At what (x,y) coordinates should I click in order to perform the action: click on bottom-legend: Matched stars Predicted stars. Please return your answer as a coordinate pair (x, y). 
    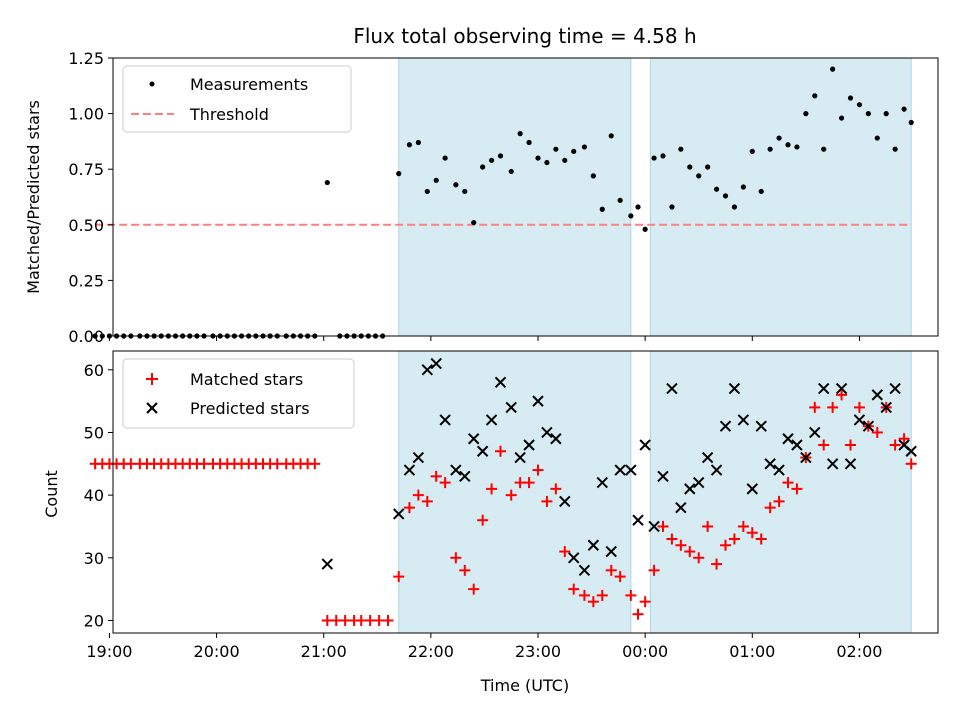
    Looking at the image, I should click on (238, 393).